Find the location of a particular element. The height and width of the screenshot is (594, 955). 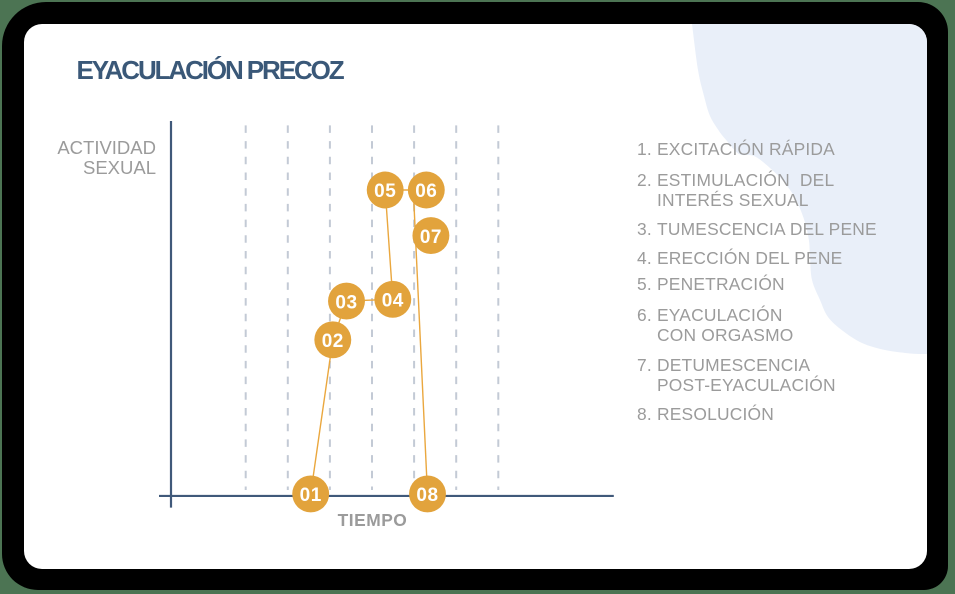

svg-text: 05 is located at coordinates (385, 191).